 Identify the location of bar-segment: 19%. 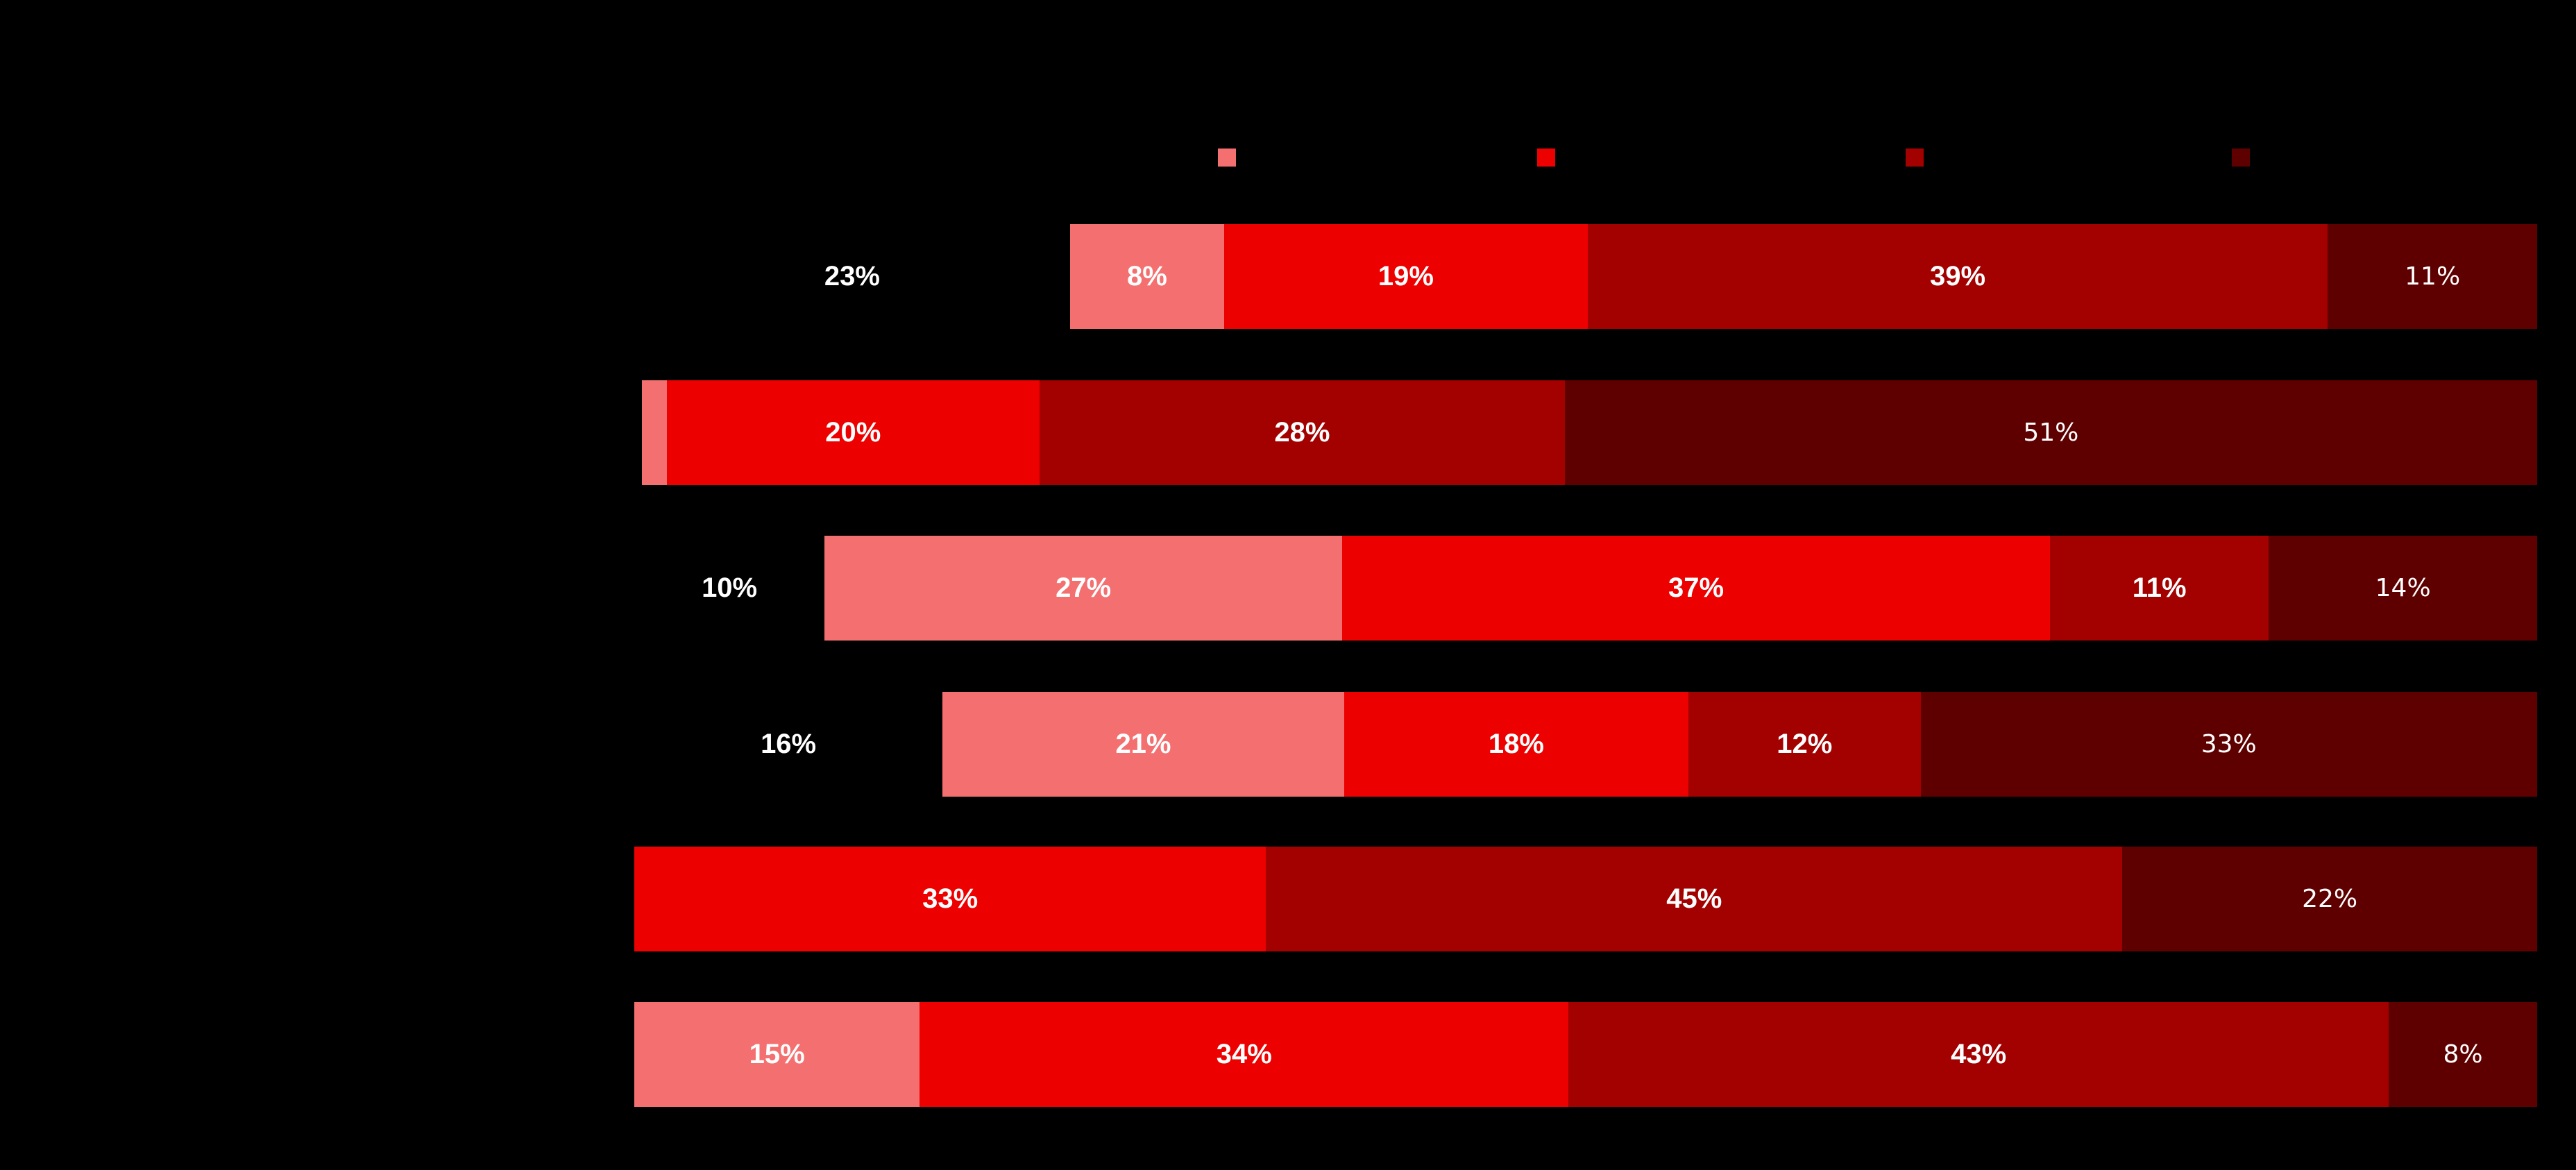
(1406, 276).